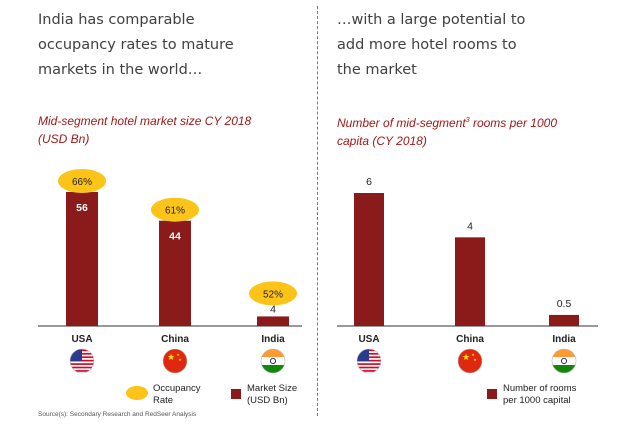 This screenshot has width=637, height=428. I want to click on legend-occupancy-swatch, so click(137, 393).